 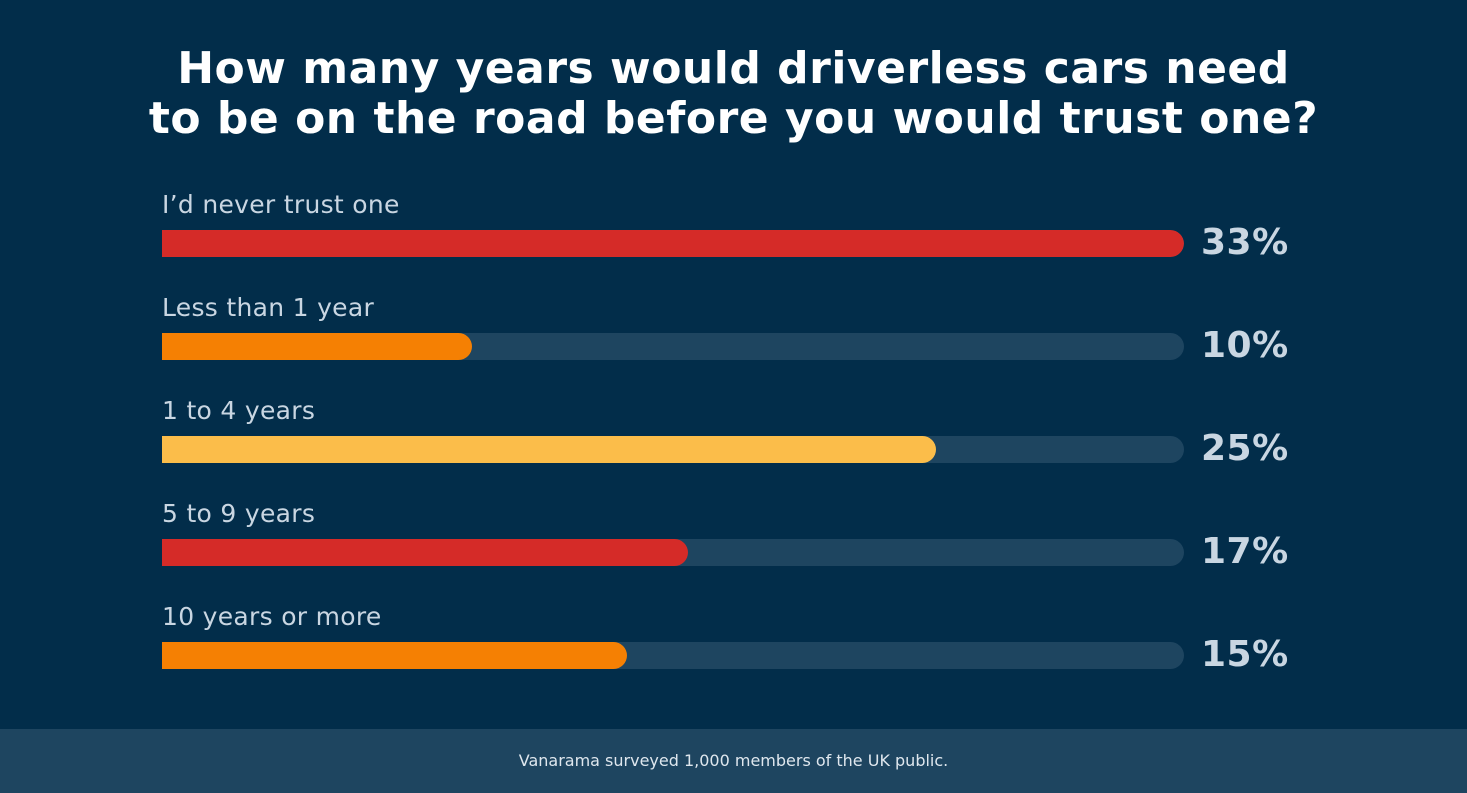 I want to click on bar-category-label: Less than 1 year, so click(x=268, y=307).